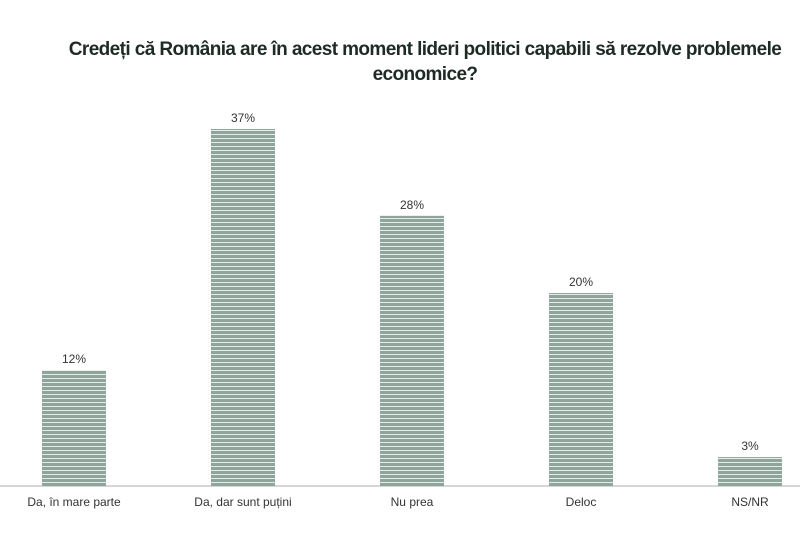 This screenshot has height=534, width=800. Describe the element at coordinates (74, 359) in the screenshot. I see `data-label: 12%` at that location.